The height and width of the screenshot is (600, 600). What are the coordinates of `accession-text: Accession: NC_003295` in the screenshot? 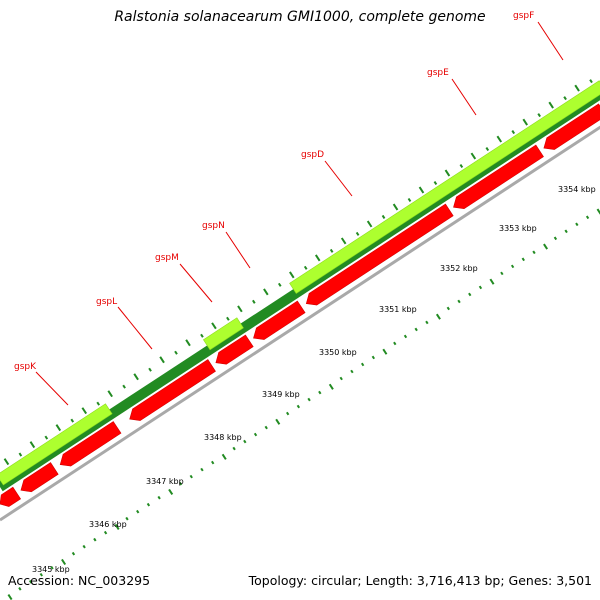 It's located at (79, 580).